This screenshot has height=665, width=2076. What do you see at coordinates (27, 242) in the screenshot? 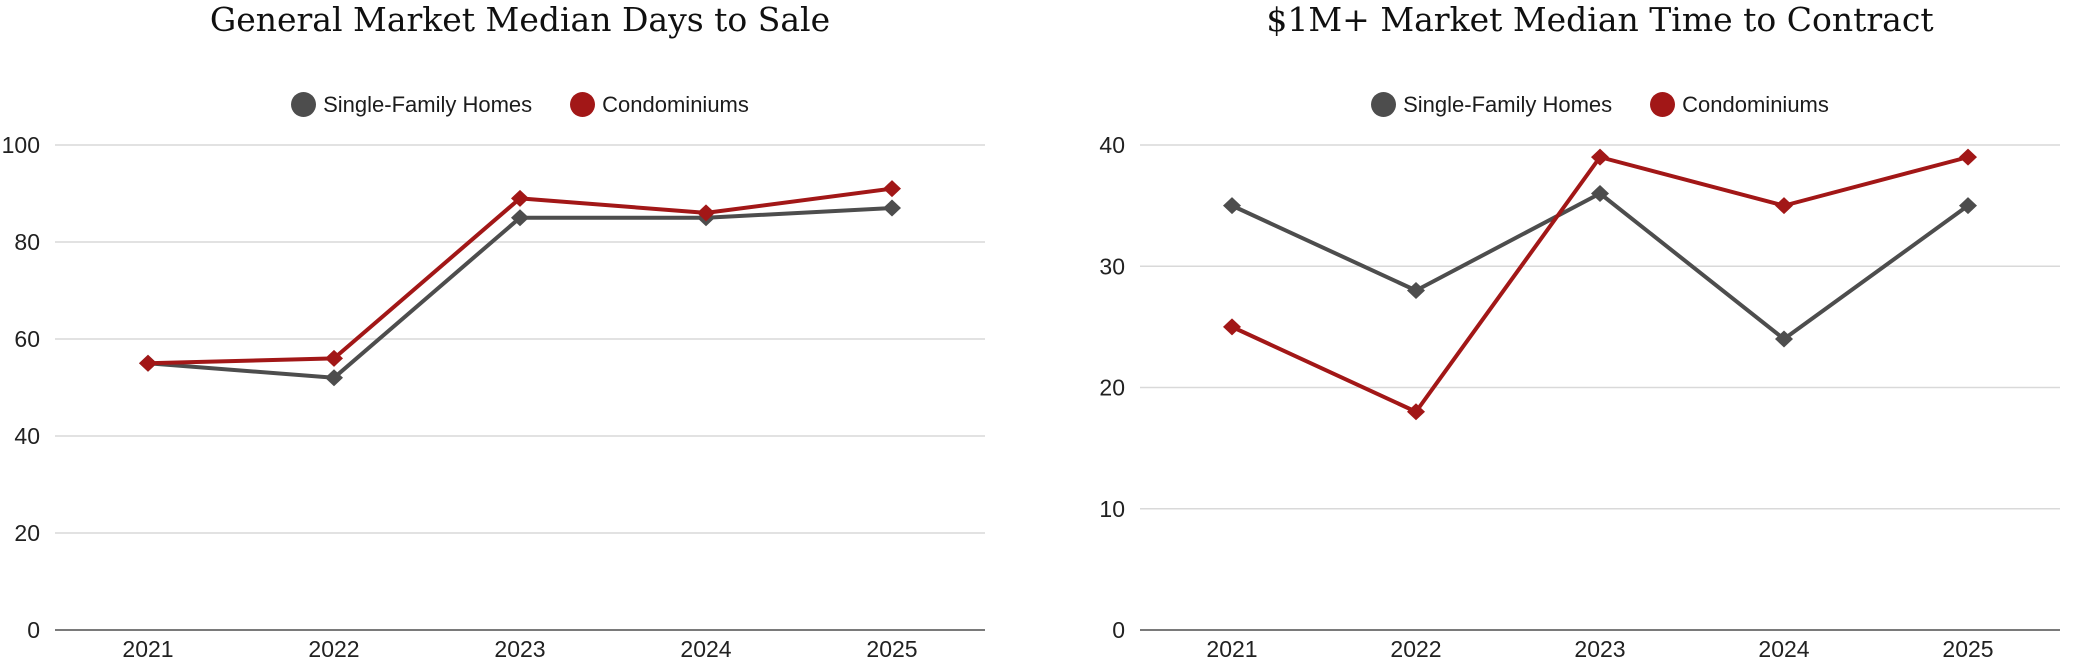
I see `y-tick-label: 80` at bounding box center [27, 242].